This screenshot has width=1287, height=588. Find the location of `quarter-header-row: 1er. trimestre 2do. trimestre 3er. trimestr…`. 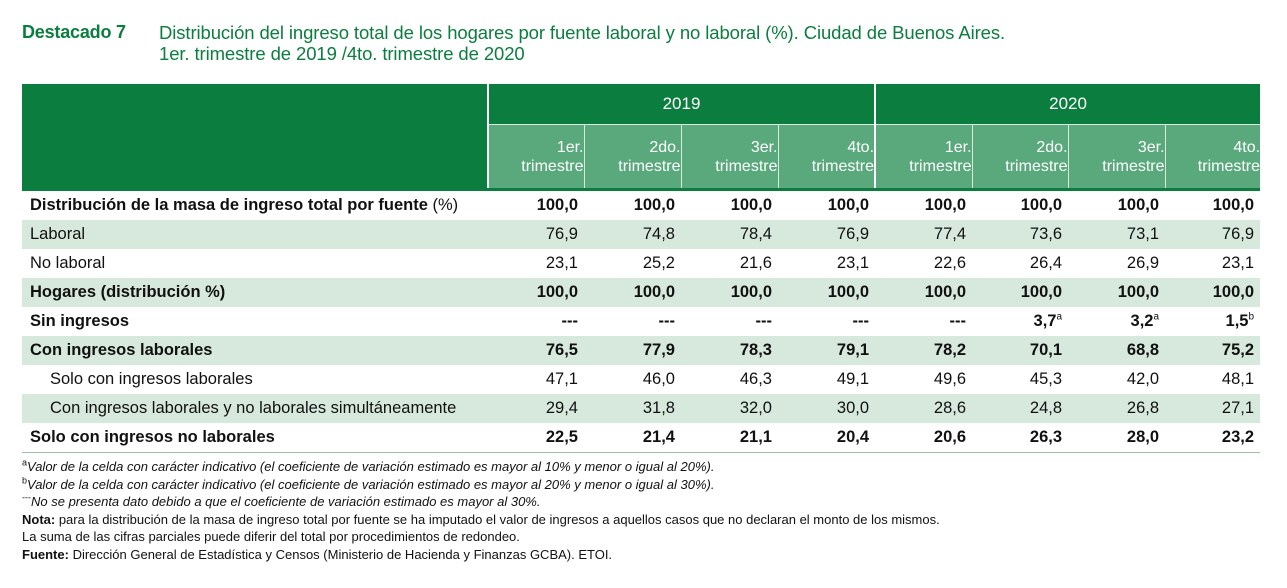

quarter-header-row: 1er. trimestre 2do. trimestre 3er. trimestr… is located at coordinates (641, 157).